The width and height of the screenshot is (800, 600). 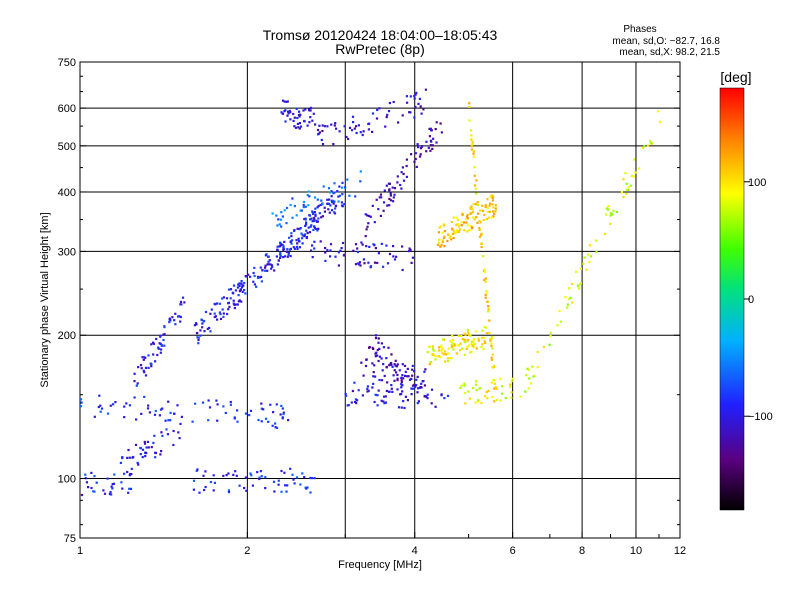 I want to click on y-tick-label: 300, so click(x=67, y=252).